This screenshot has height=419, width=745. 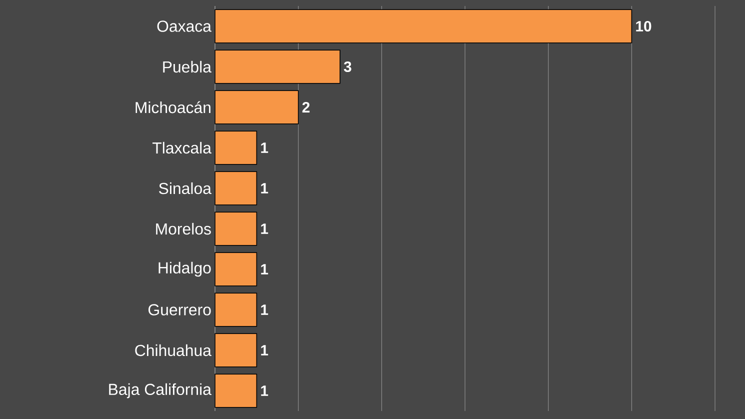 I want to click on y-tick-label: Morelos, so click(x=183, y=228).